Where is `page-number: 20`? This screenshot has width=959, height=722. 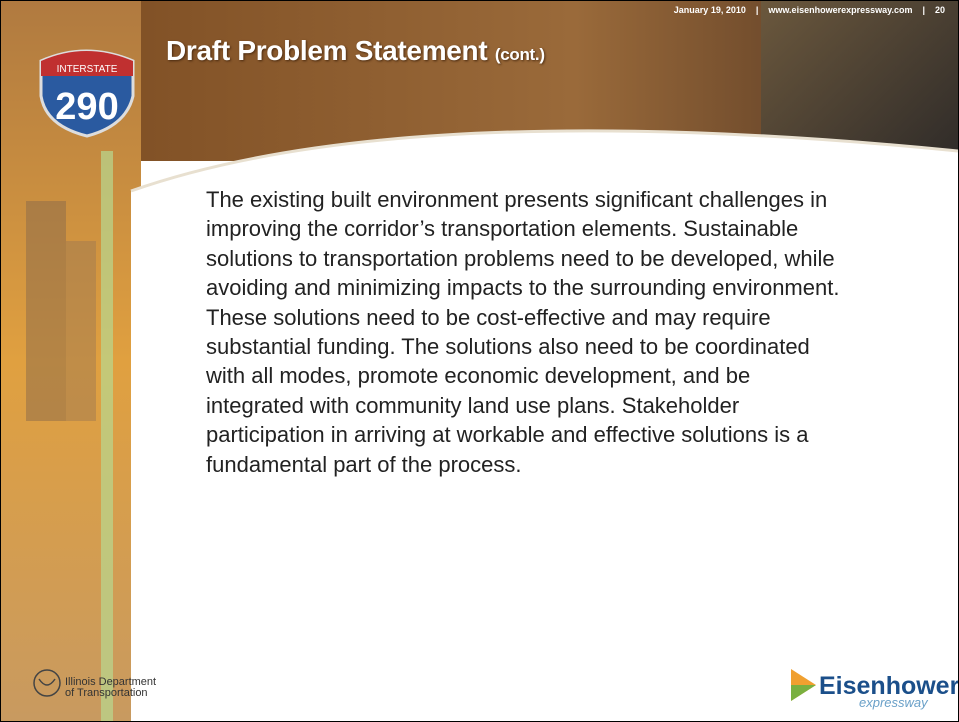
page-number: 20 is located at coordinates (939, 10).